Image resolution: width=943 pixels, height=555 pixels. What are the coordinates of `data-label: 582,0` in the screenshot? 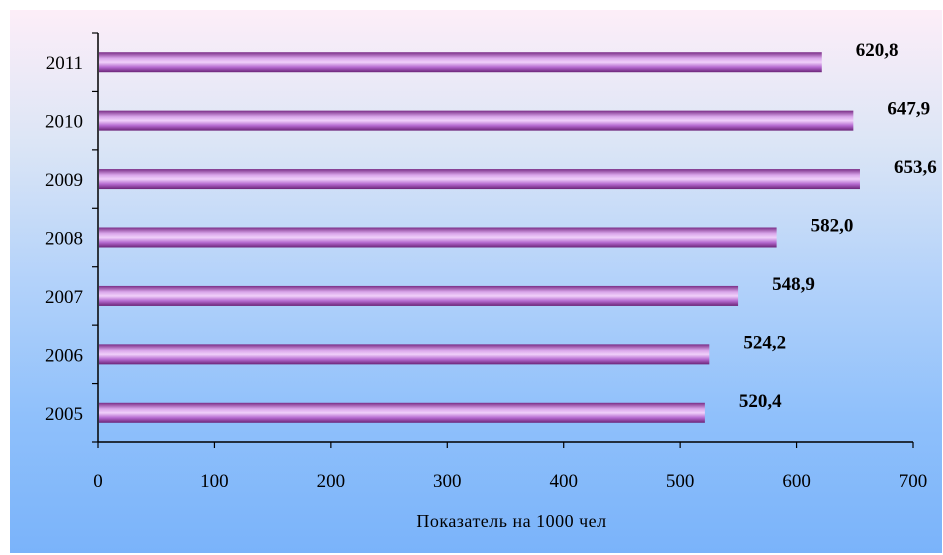 It's located at (832, 226).